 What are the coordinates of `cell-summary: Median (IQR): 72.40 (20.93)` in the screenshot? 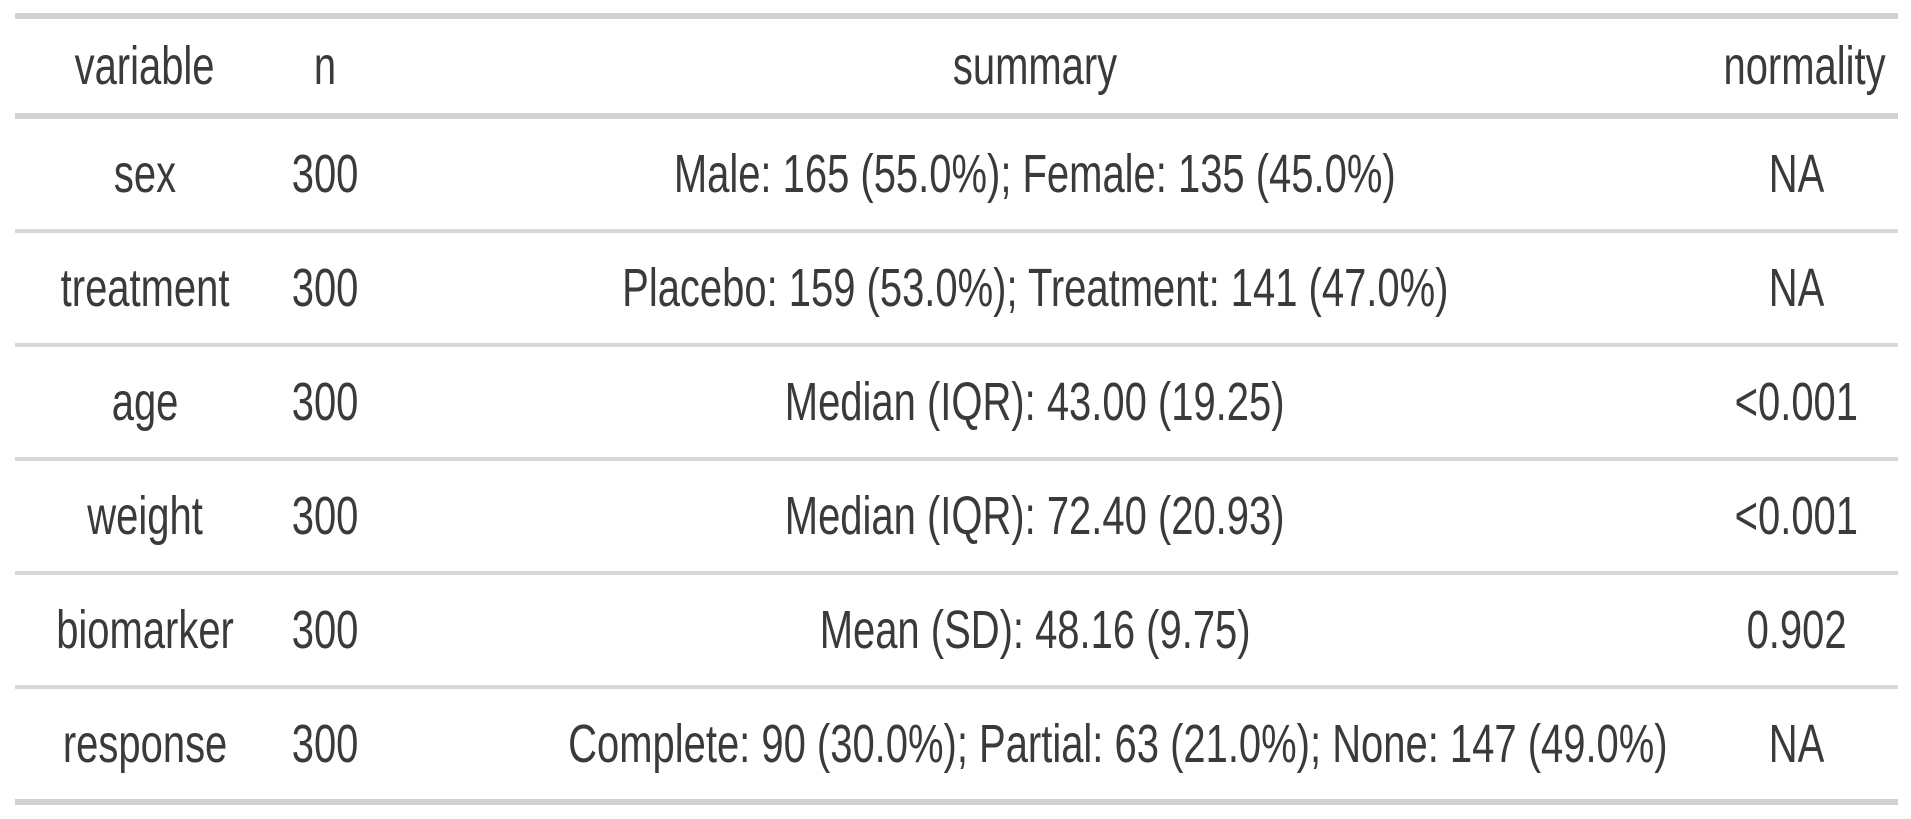 It's located at (1035, 518).